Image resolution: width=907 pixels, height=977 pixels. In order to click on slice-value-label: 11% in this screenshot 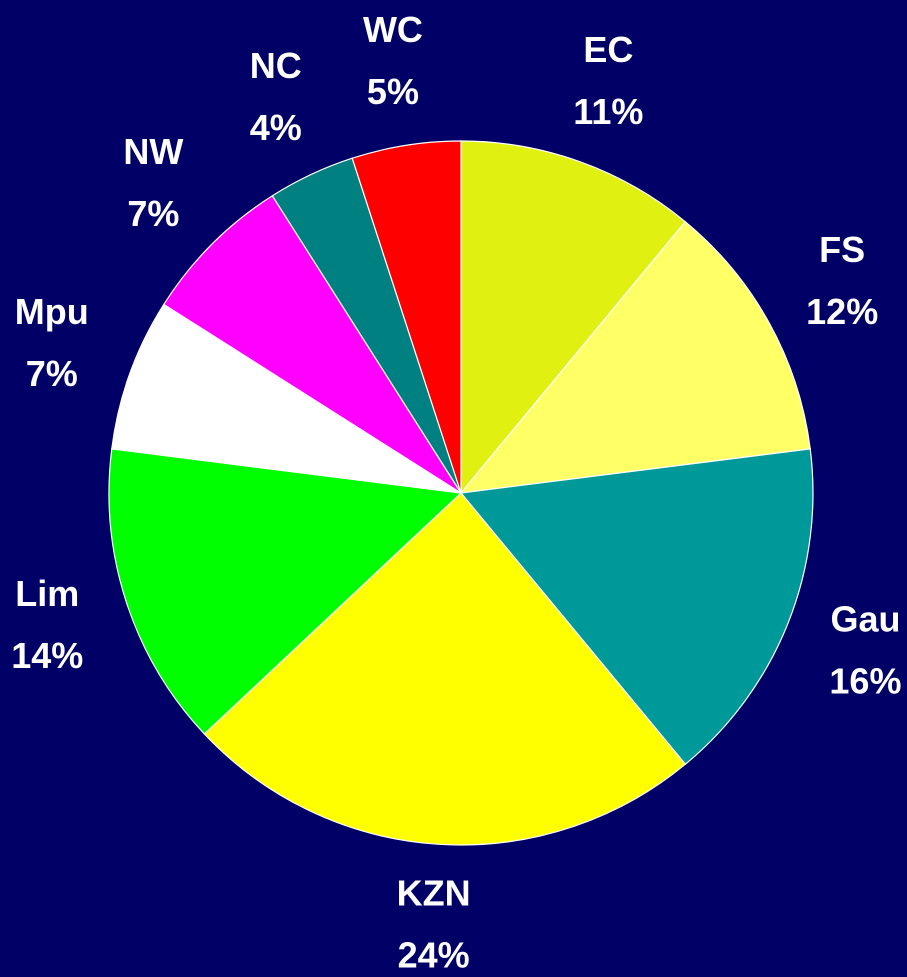, I will do `click(608, 111)`.